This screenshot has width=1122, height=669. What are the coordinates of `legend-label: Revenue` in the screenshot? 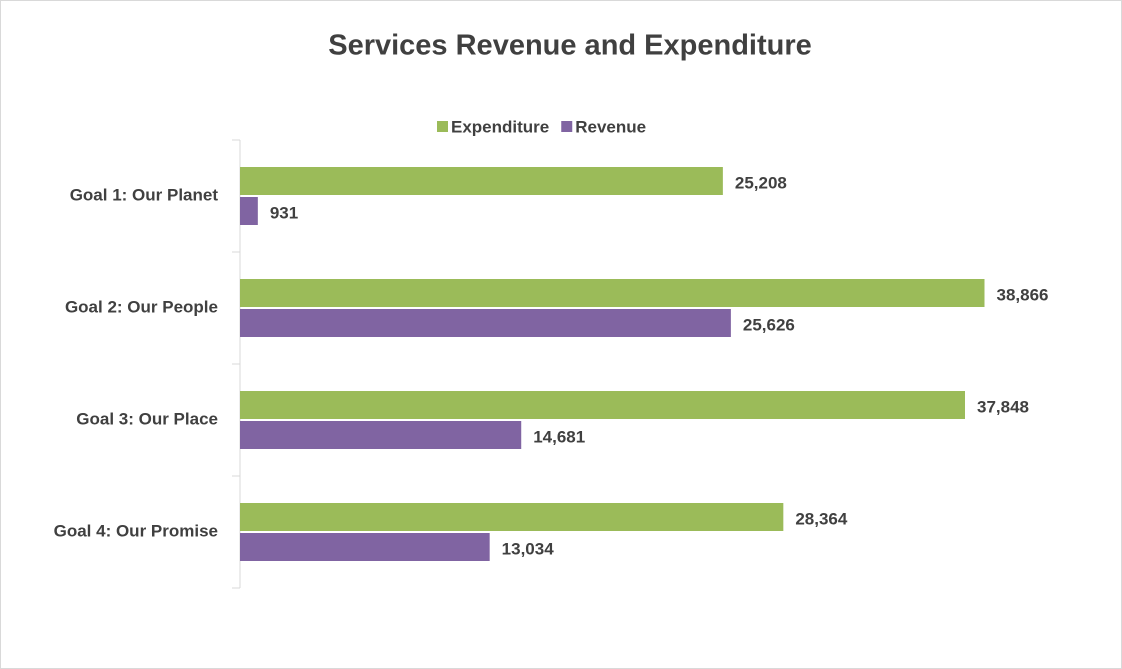 It's located at (610, 126).